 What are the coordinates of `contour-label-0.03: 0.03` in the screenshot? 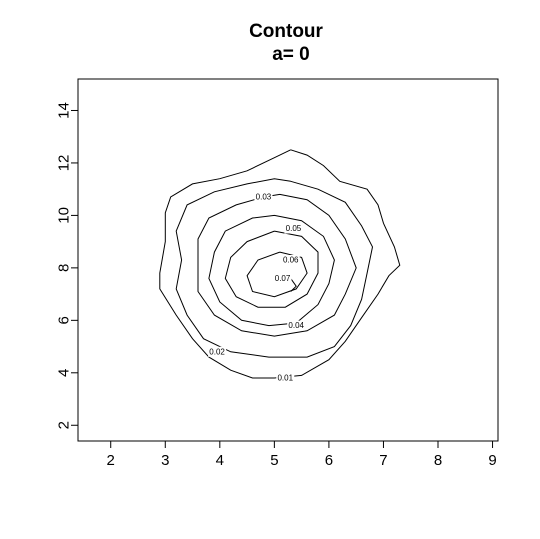 It's located at (264, 197).